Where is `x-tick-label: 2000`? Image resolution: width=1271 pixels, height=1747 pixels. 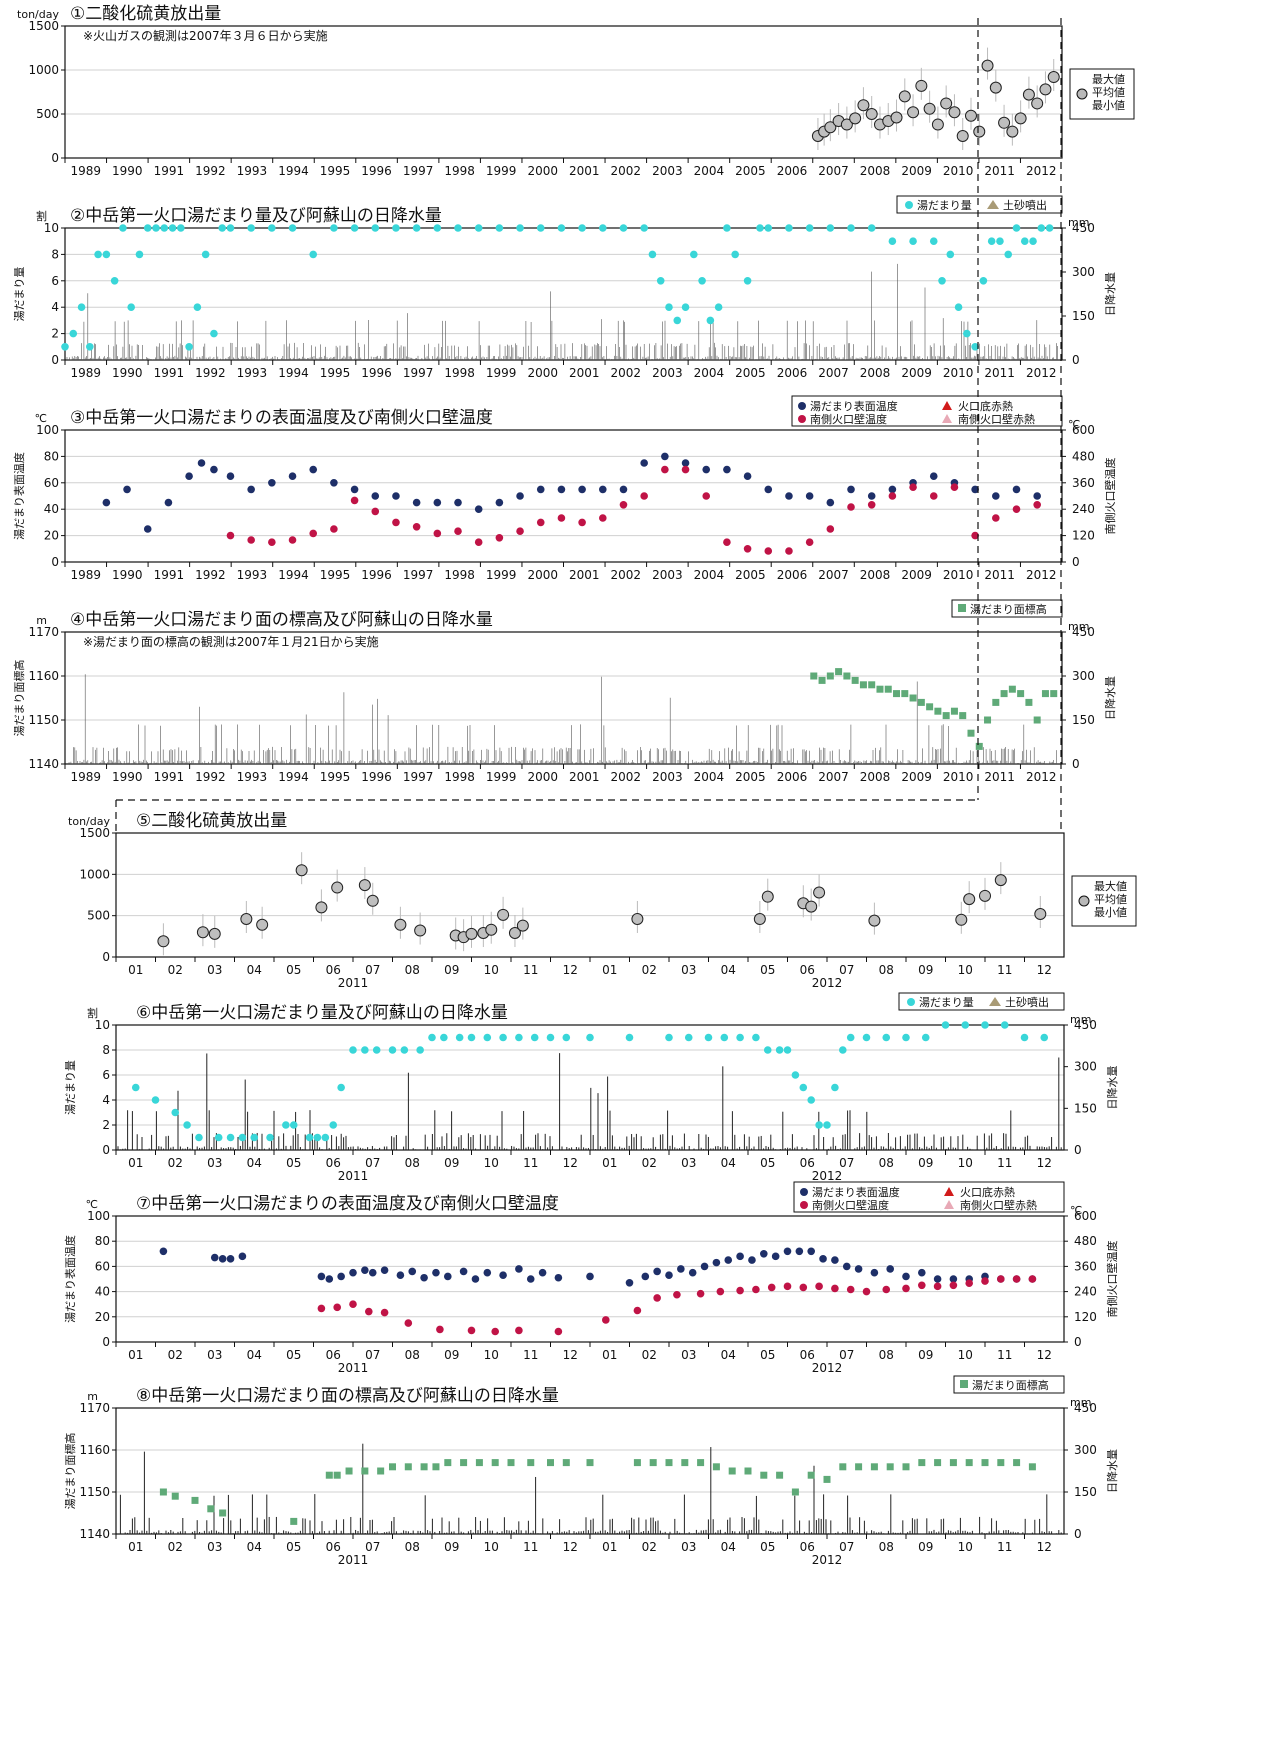
x-tick-label: 2000 is located at coordinates (542, 171).